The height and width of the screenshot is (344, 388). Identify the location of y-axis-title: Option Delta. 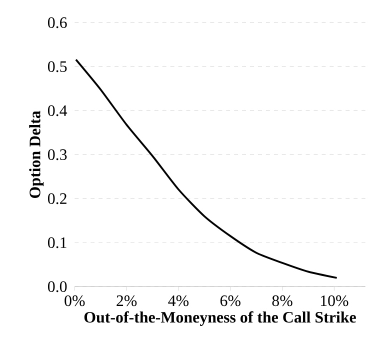
(36, 154).